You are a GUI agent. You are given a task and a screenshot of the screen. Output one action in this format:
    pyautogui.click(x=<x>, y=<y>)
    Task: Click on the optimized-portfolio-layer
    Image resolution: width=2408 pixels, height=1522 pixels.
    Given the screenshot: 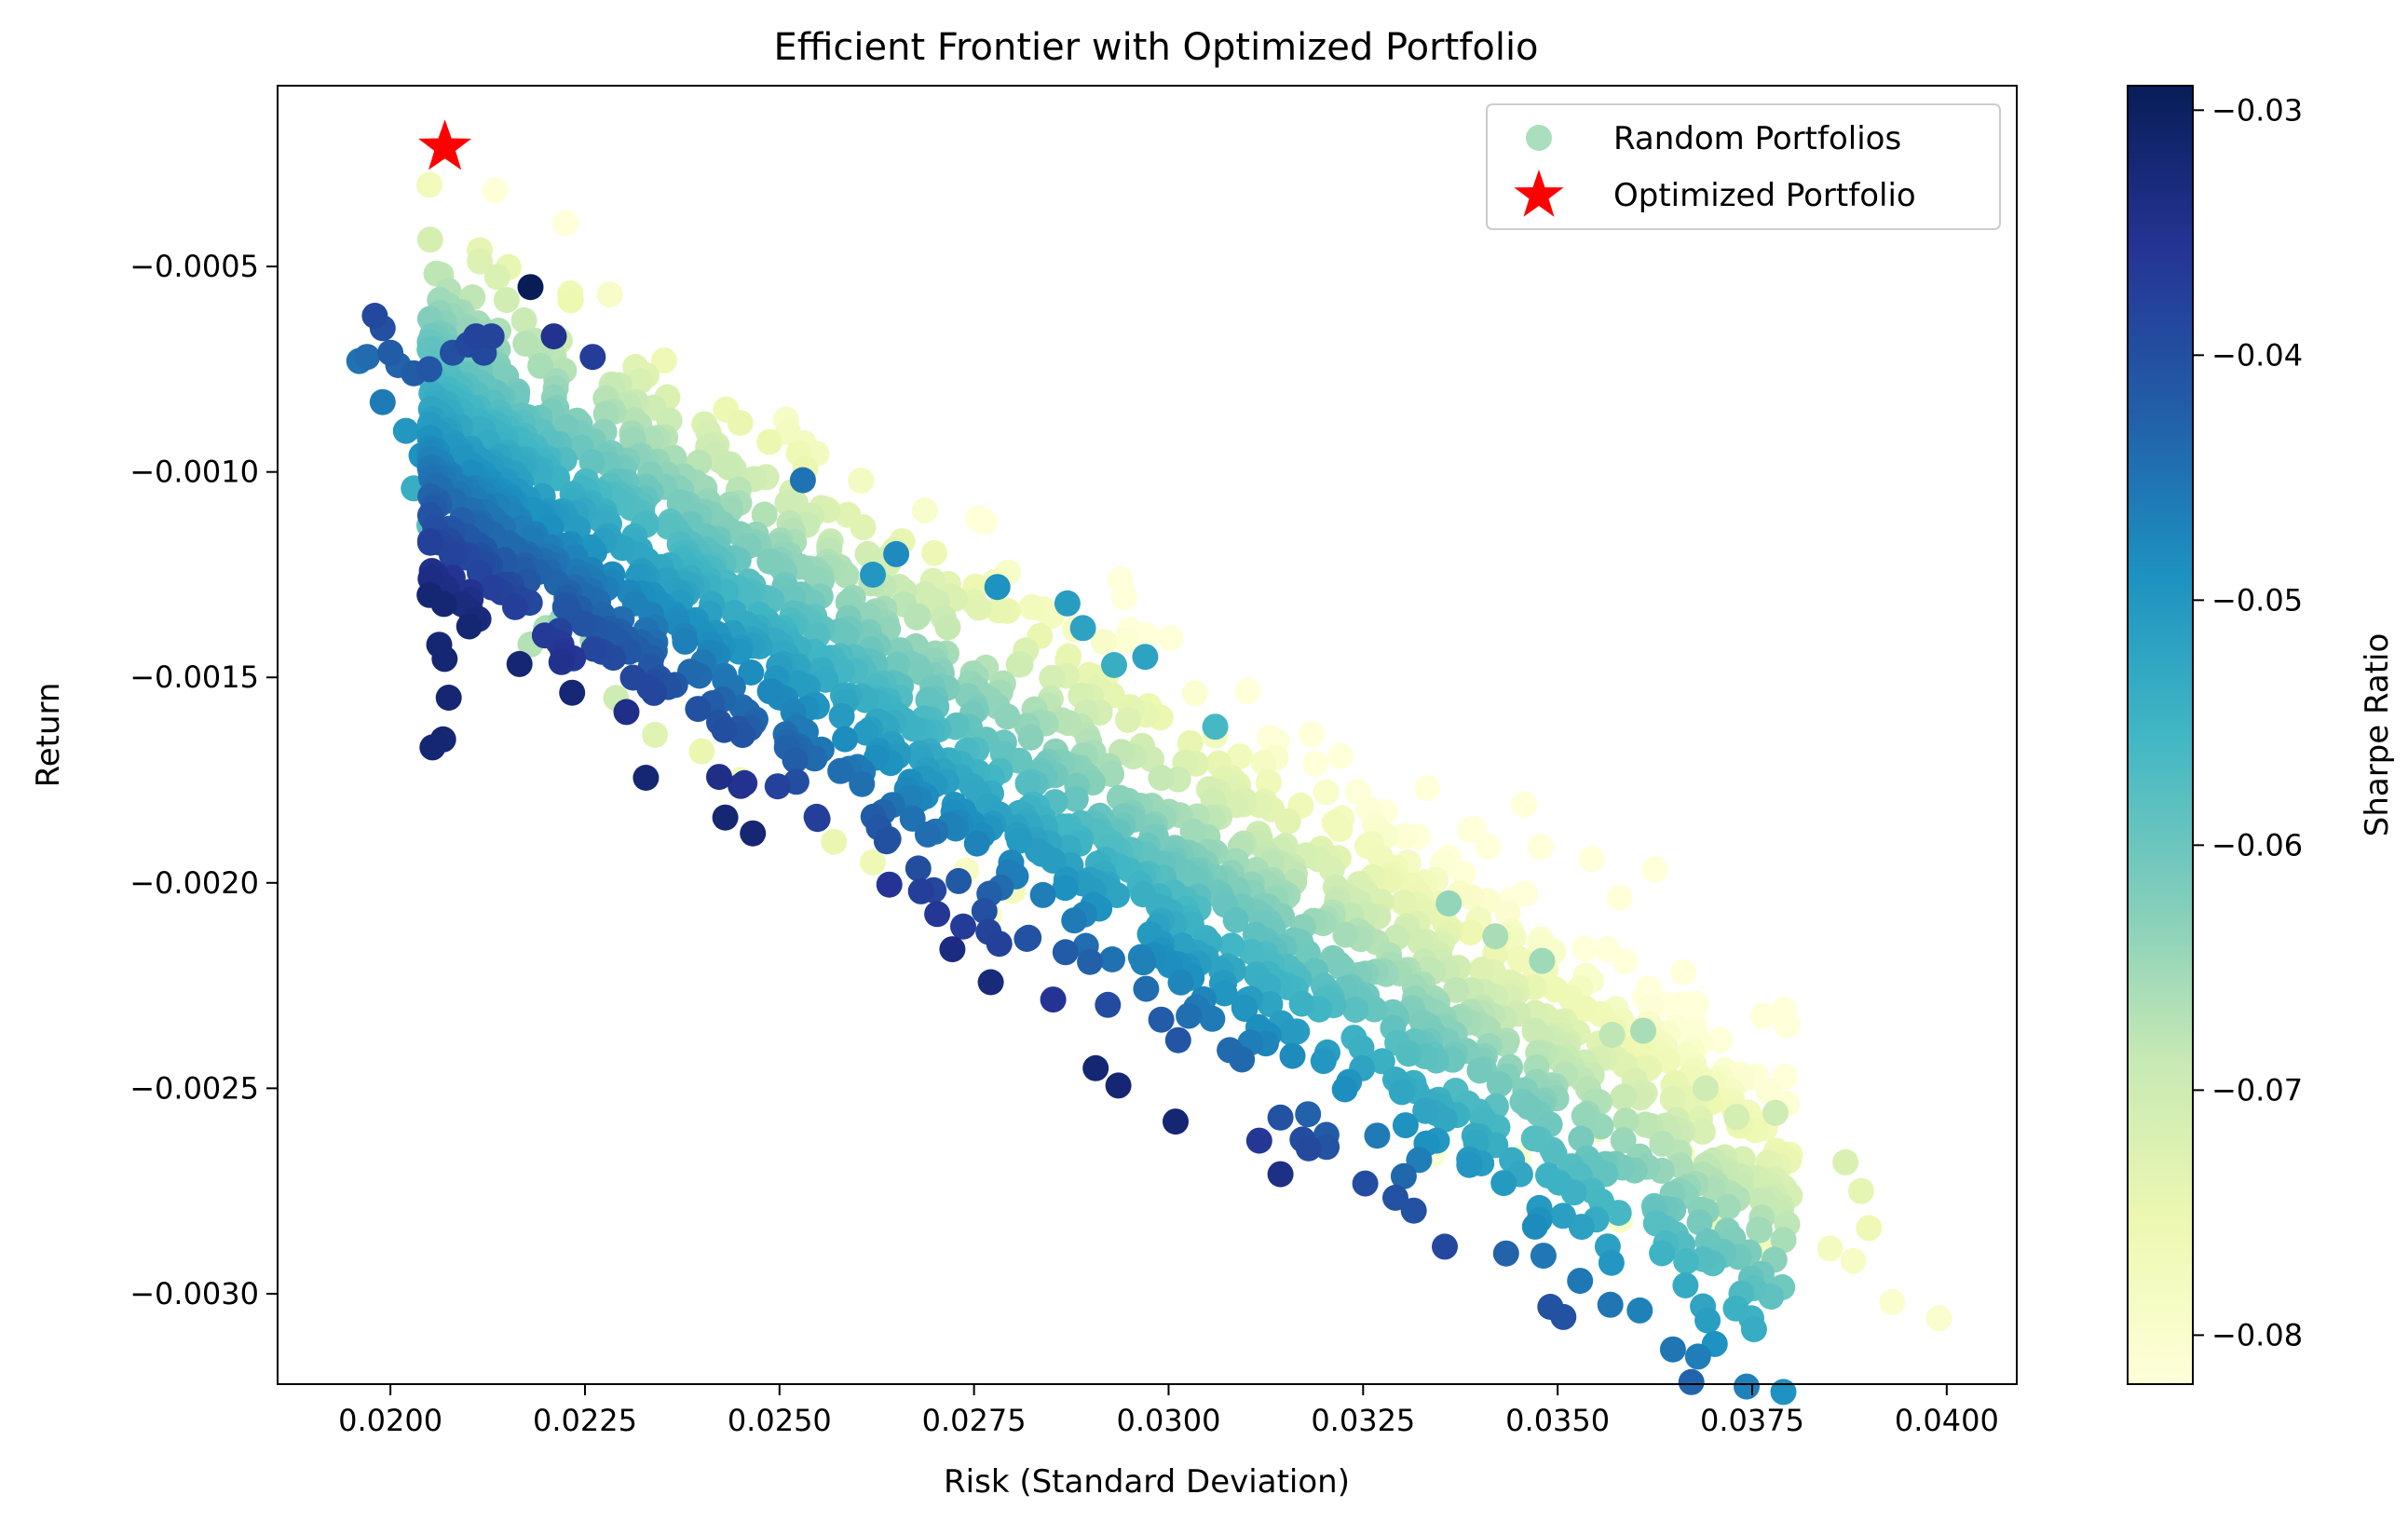 What is the action you would take?
    pyautogui.click(x=445, y=144)
    